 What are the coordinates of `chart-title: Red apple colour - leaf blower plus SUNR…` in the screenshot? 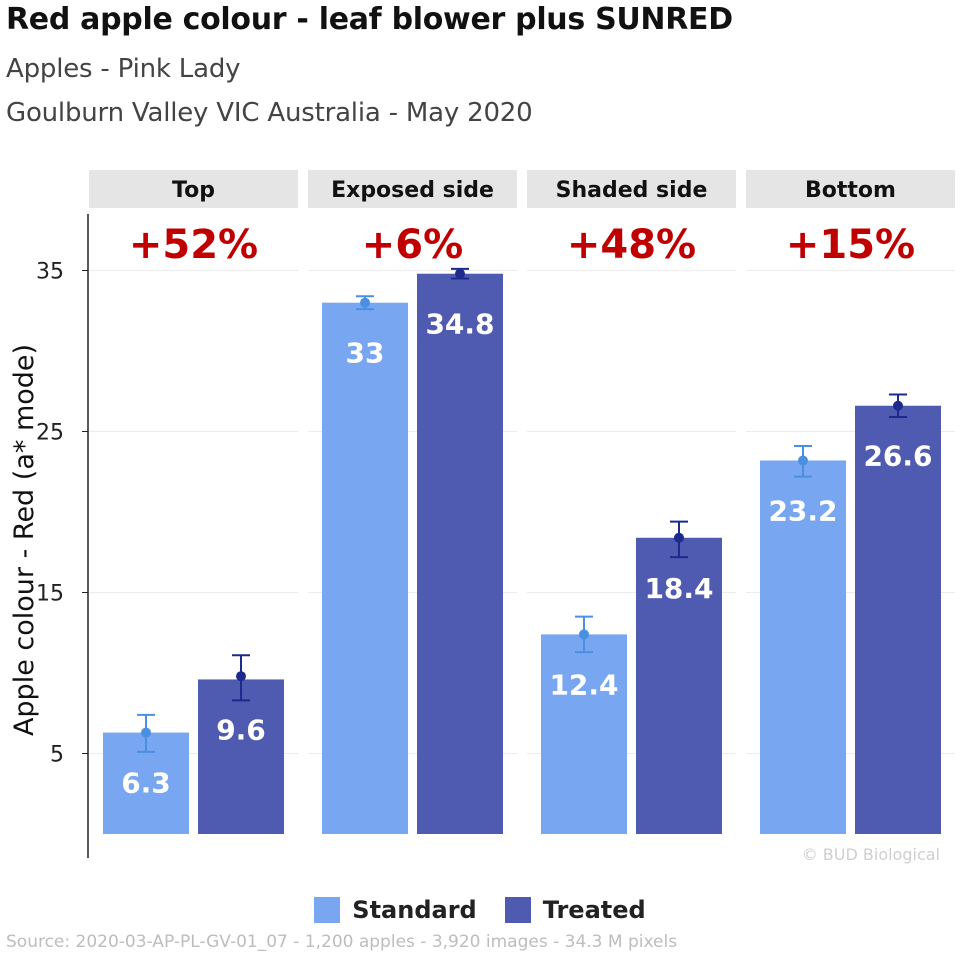 It's located at (369, 19).